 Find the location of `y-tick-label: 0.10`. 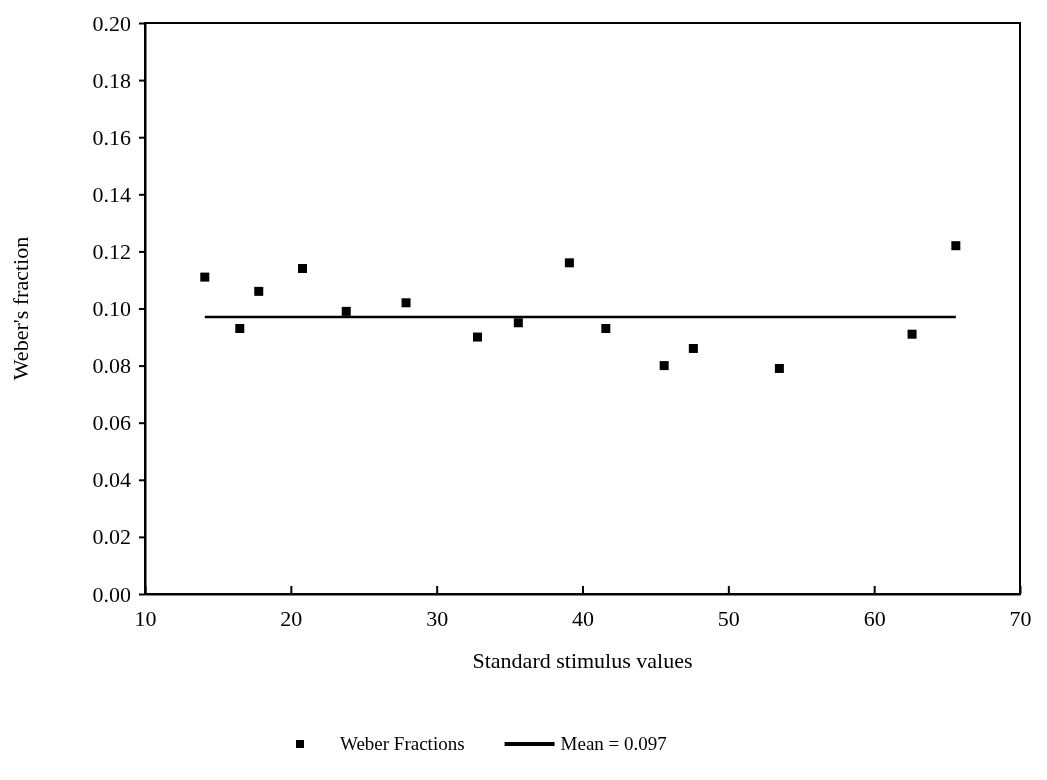

y-tick-label: 0.10 is located at coordinates (111, 309).